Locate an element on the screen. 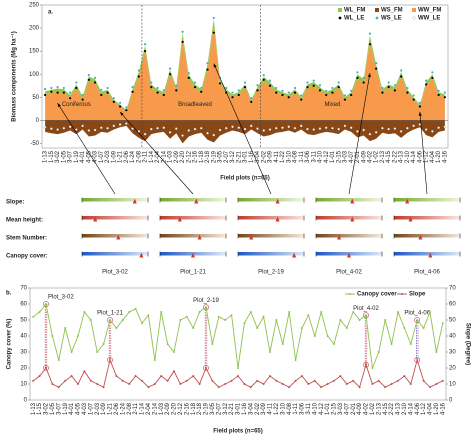  y2-axis-label: Slope (Degree) is located at coordinates (467, 344).